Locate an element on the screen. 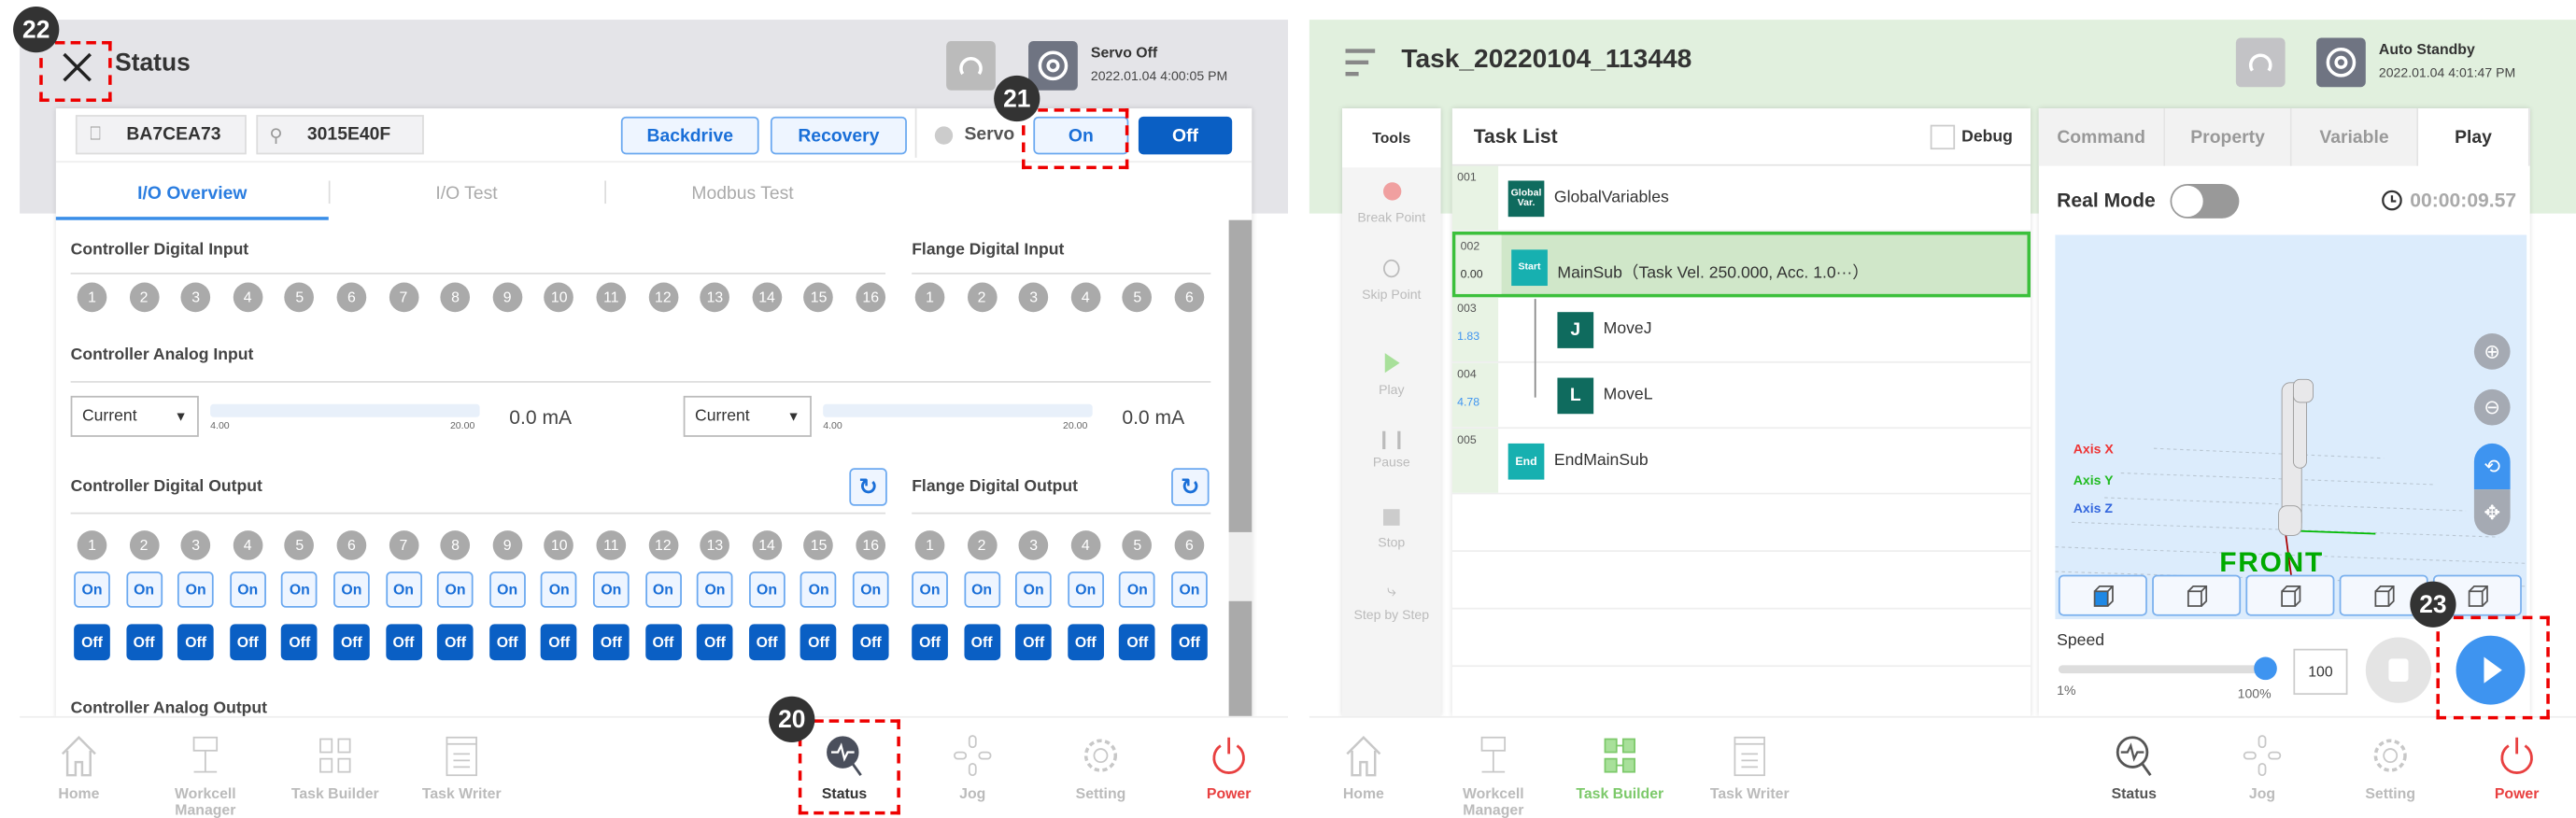  tool-breakpoint: Break Point is located at coordinates (1391, 203).